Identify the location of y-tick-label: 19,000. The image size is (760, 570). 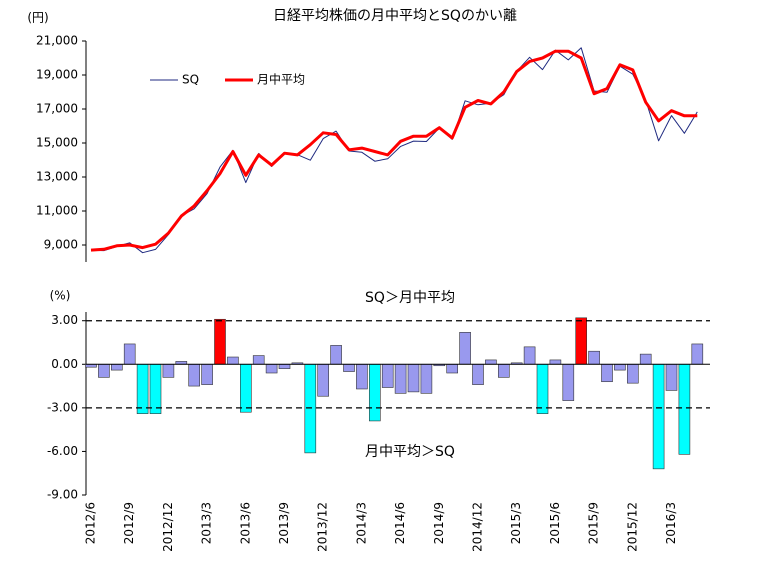
(57, 75).